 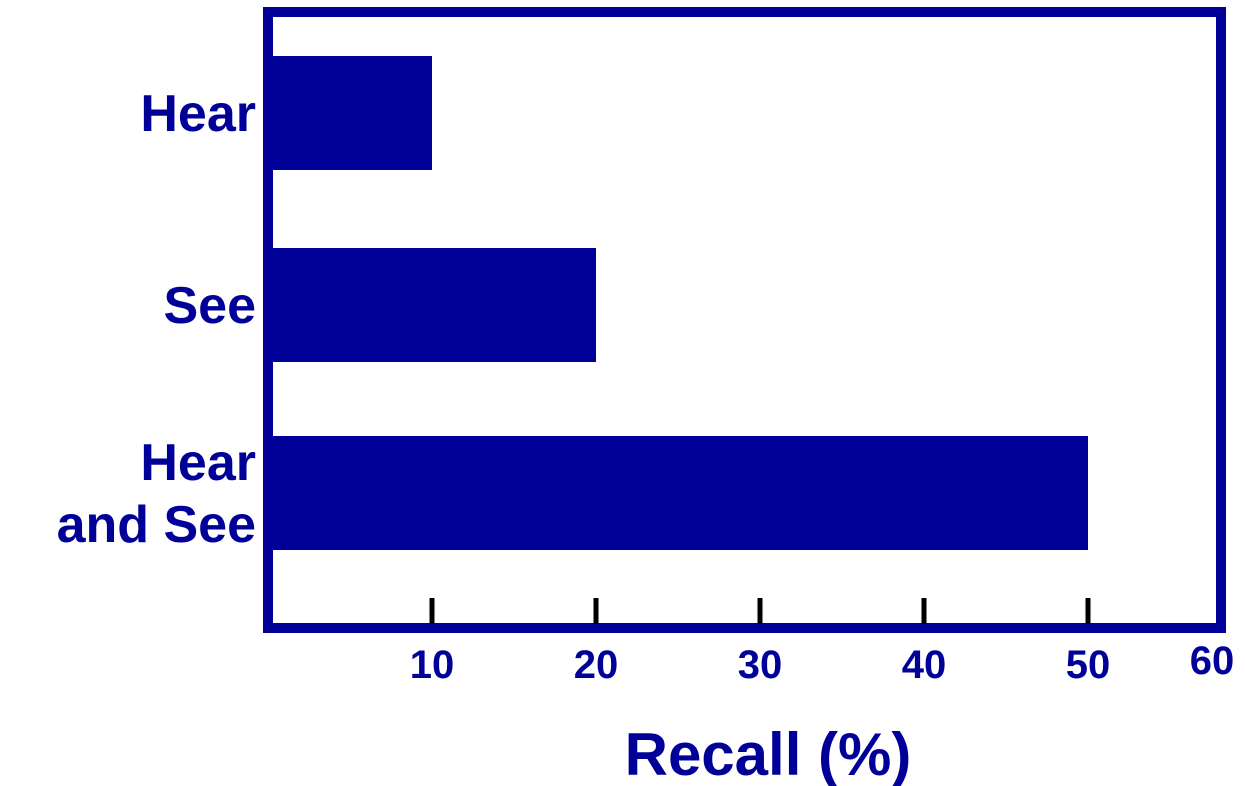 What do you see at coordinates (596, 665) in the screenshot?
I see `x-tick-label-20: 20` at bounding box center [596, 665].